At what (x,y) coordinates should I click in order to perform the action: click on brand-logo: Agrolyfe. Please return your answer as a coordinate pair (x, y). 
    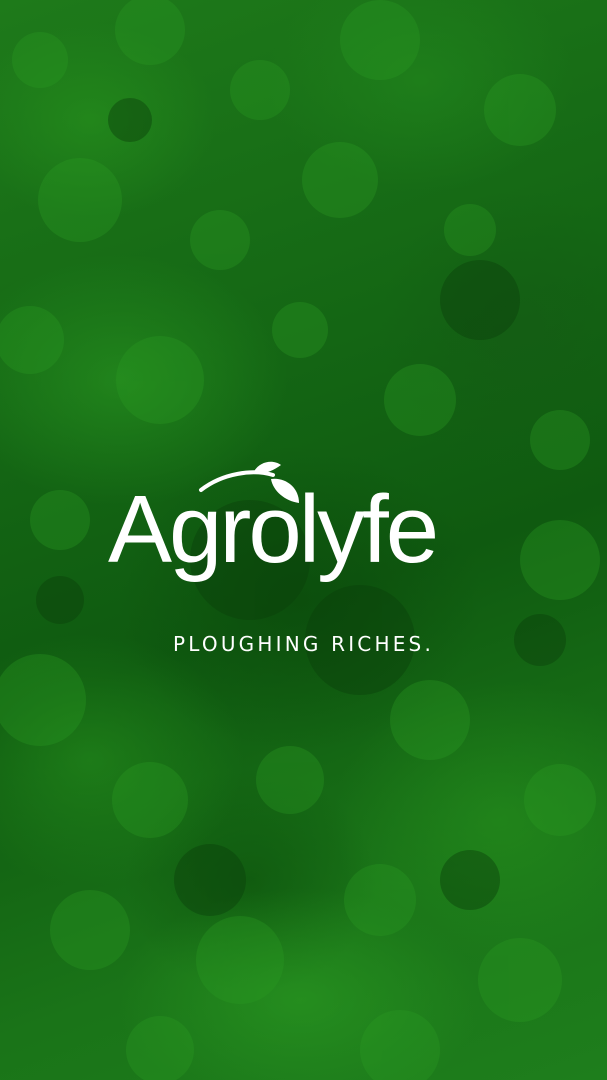
    Looking at the image, I should click on (303, 530).